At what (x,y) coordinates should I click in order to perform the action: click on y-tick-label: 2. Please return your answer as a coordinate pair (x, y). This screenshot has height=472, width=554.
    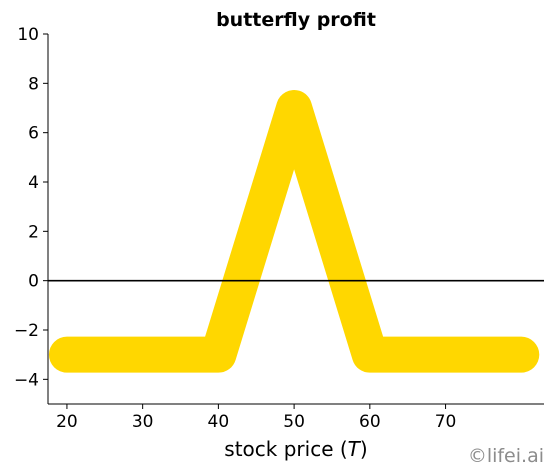
    Looking at the image, I should click on (33, 232).